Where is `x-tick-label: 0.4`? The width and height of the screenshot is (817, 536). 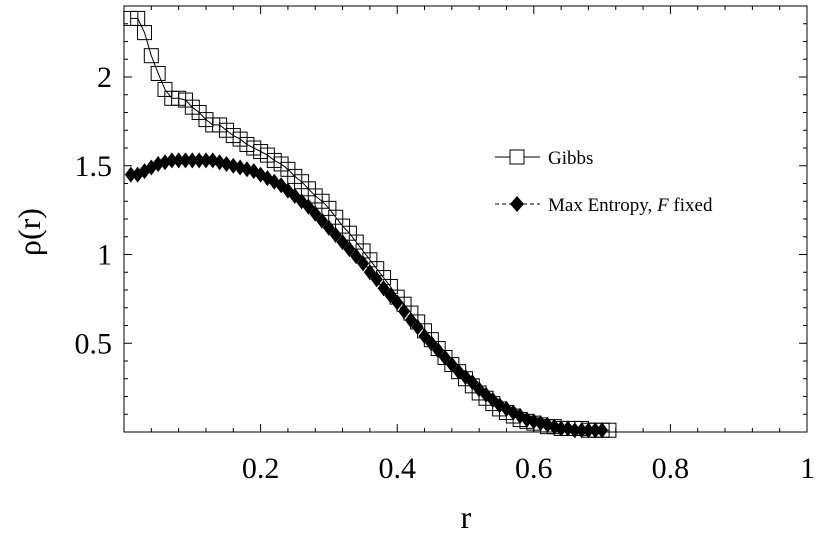
x-tick-label: 0.4 is located at coordinates (397, 468).